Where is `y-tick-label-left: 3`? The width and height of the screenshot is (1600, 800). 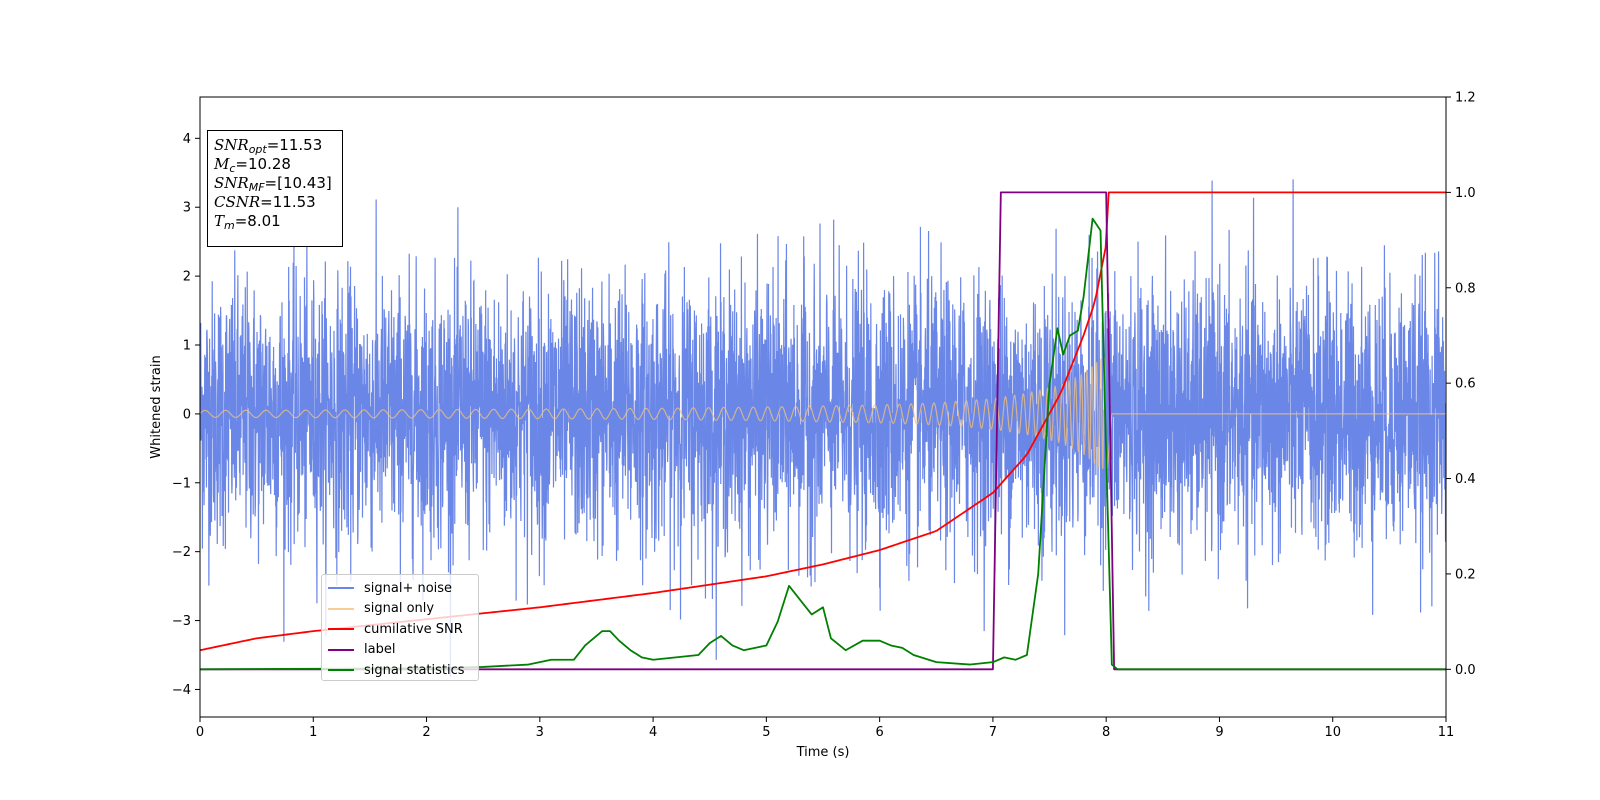
y-tick-label-left: 3 is located at coordinates (187, 208).